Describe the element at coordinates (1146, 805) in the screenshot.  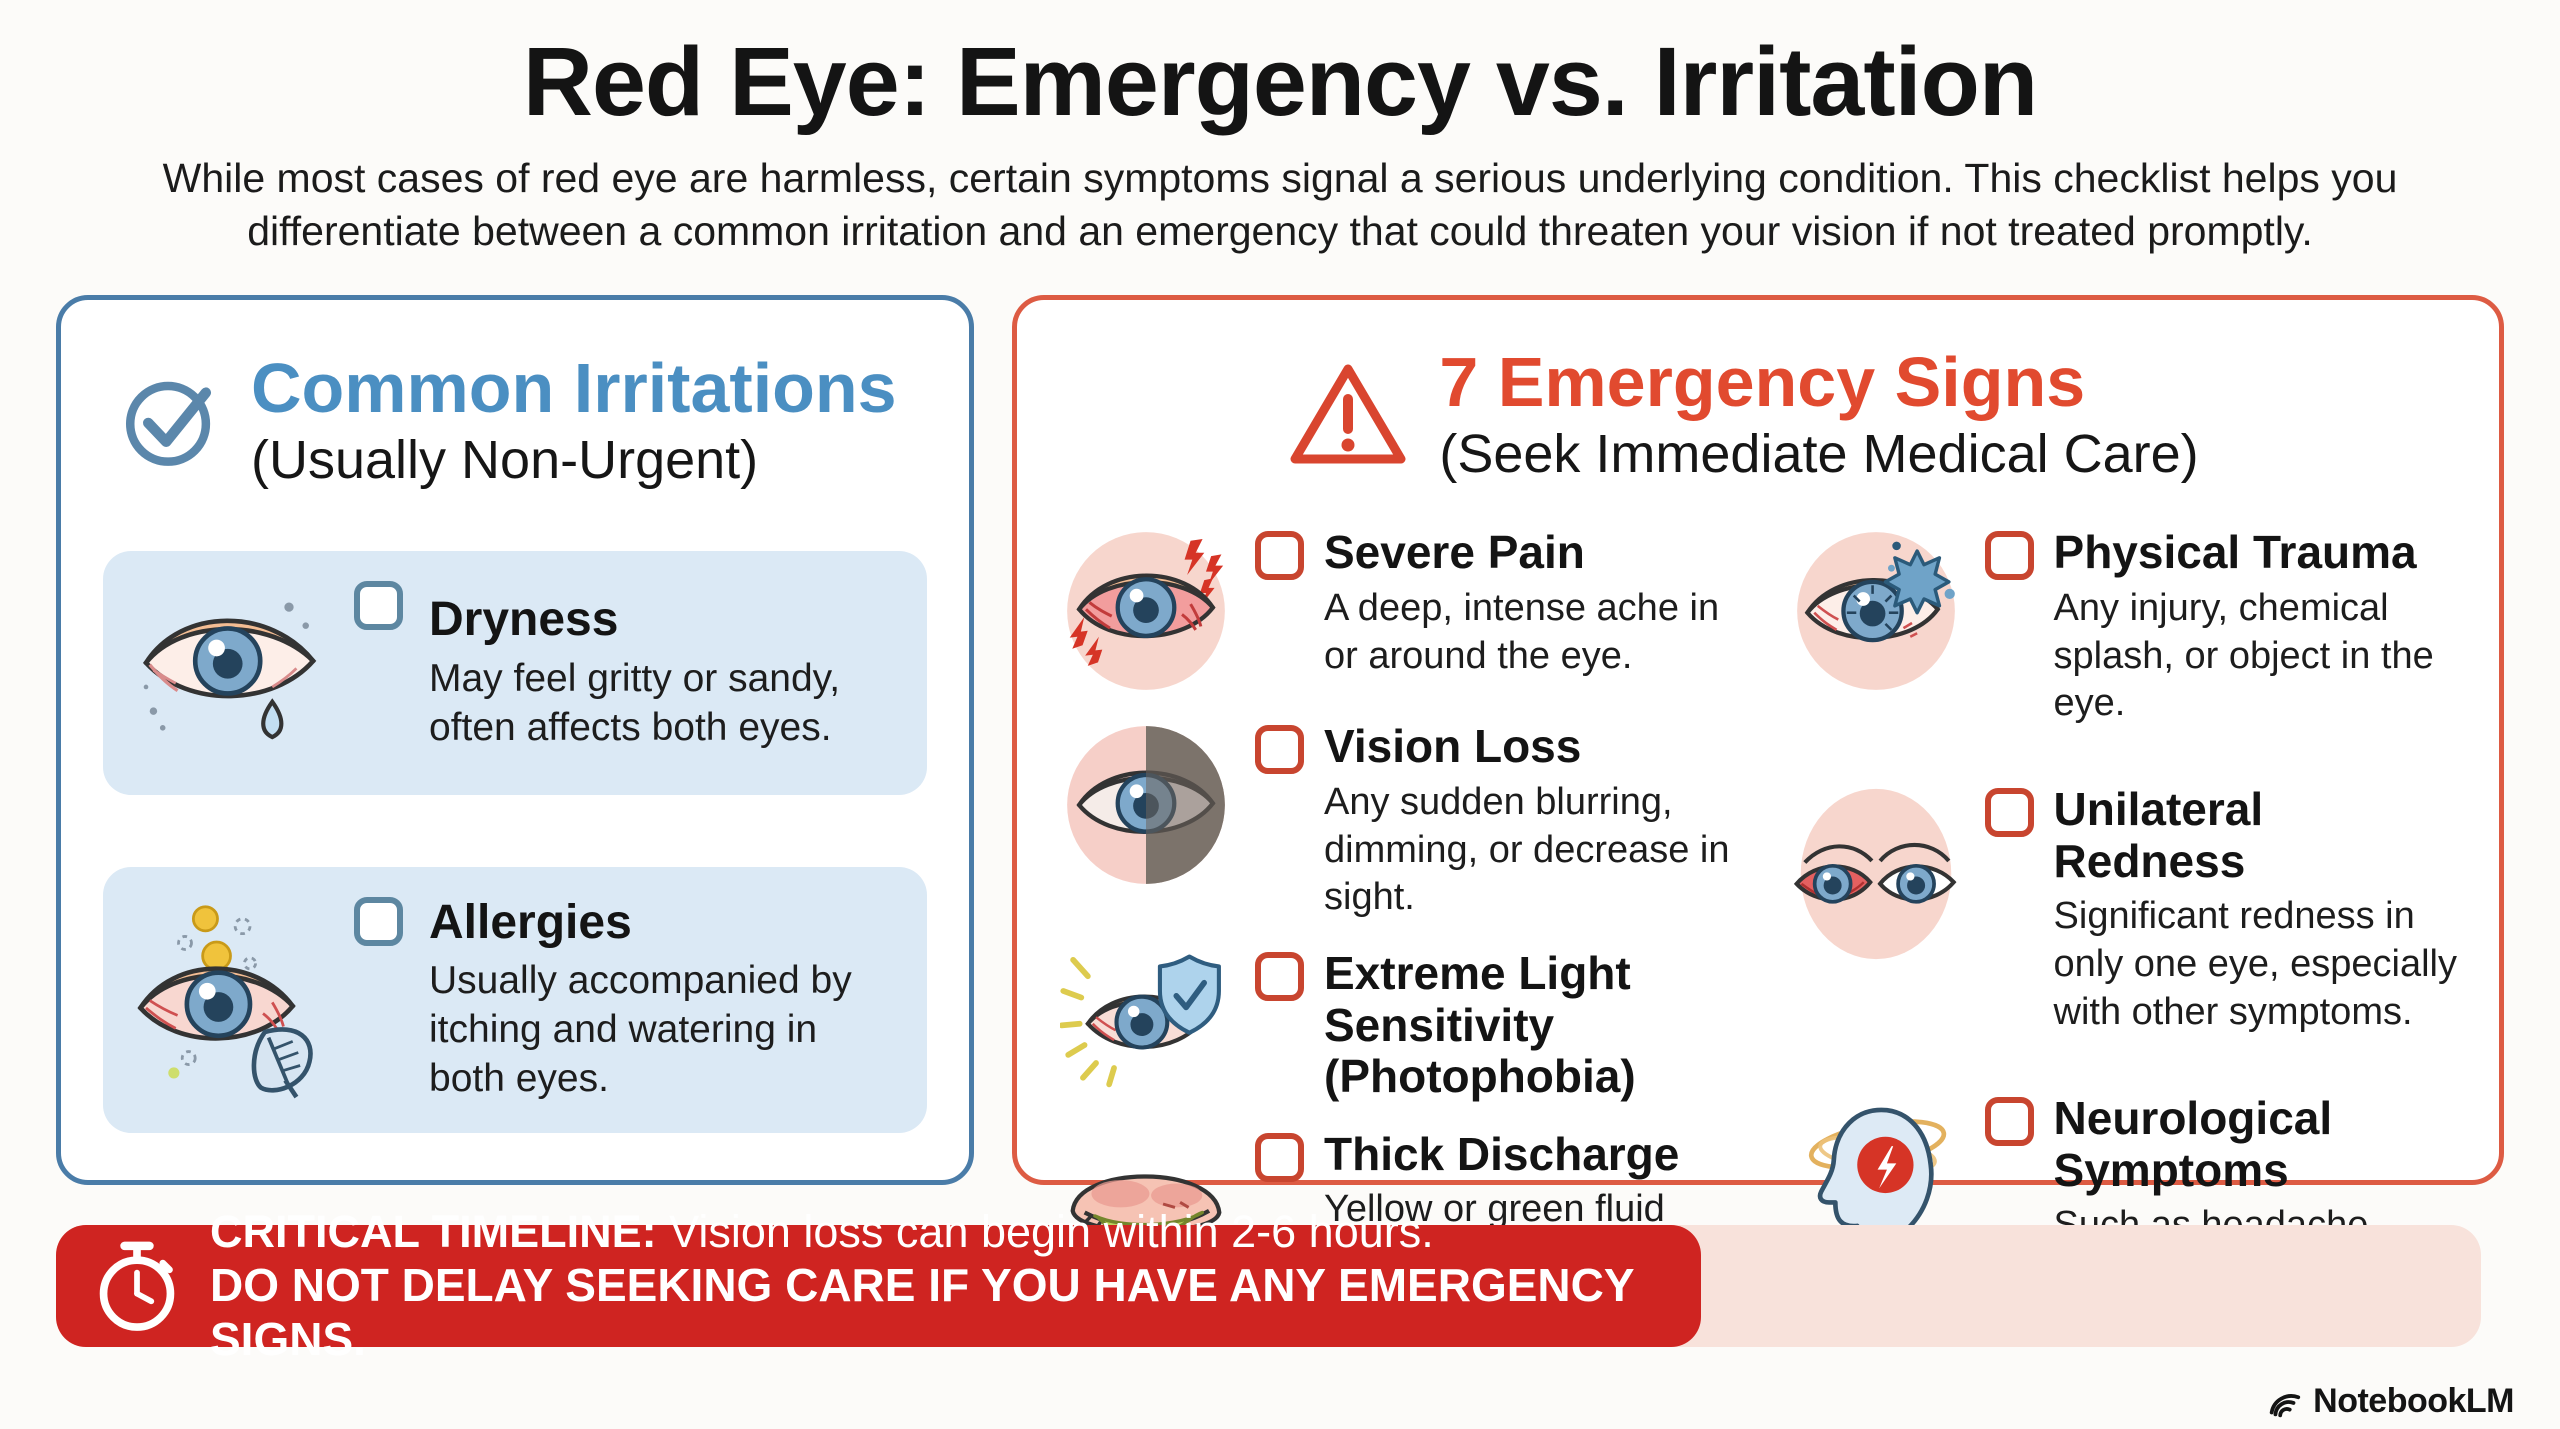
I see `eye-half-darkened-icon` at that location.